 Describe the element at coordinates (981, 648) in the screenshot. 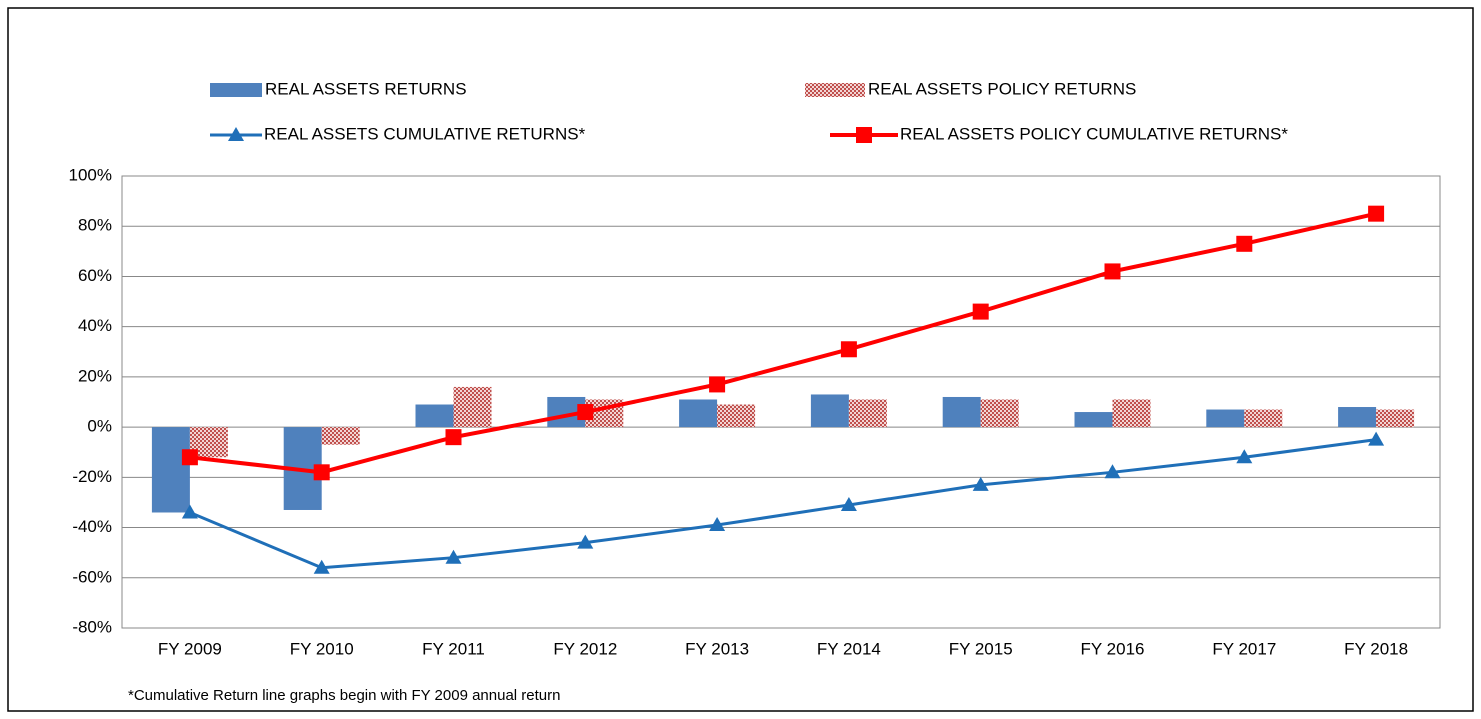

I see `x-tick-label: FY 2015` at that location.